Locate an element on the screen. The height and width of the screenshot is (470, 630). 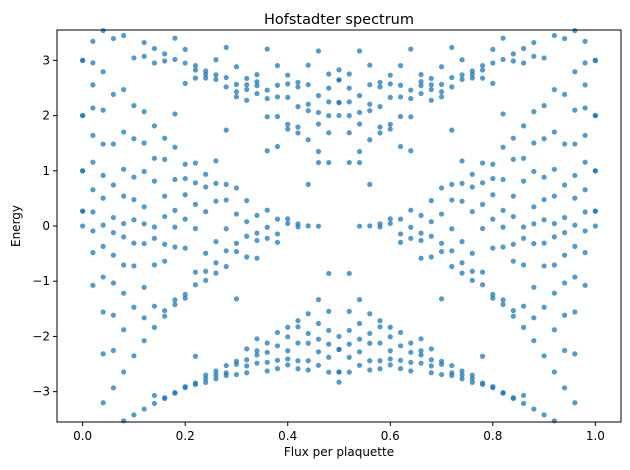
chart-title: Hofstadter spectrum is located at coordinates (339, 20).